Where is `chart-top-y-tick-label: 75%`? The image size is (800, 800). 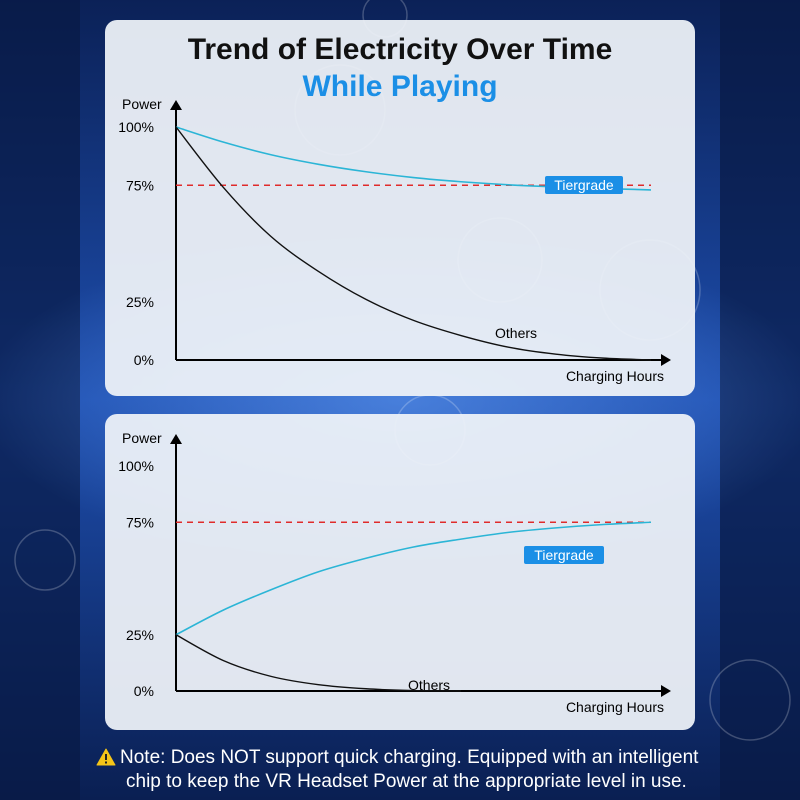 chart-top-y-tick-label: 75% is located at coordinates (140, 185).